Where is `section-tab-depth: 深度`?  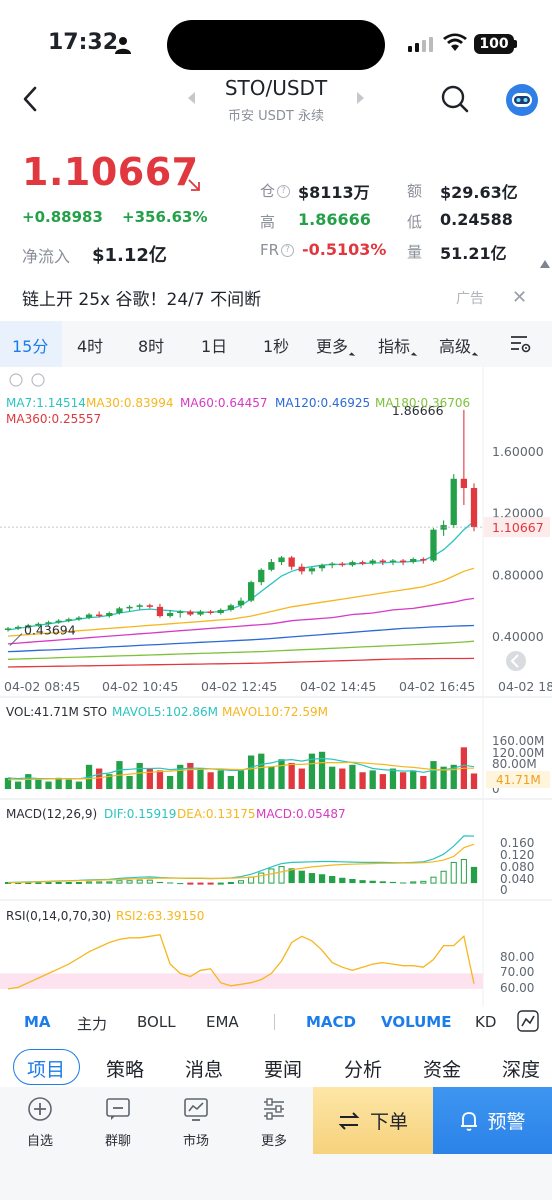 section-tab-depth: 深度 is located at coordinates (521, 1070).